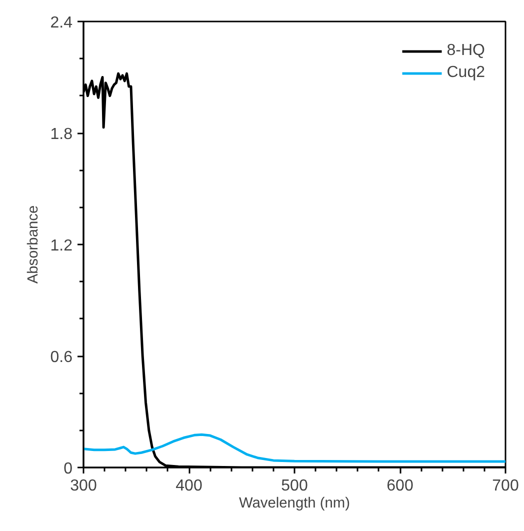 This screenshot has width=524, height=531. What do you see at coordinates (294, 504) in the screenshot?
I see `x-axis-title: Wavelength (nm)` at bounding box center [294, 504].